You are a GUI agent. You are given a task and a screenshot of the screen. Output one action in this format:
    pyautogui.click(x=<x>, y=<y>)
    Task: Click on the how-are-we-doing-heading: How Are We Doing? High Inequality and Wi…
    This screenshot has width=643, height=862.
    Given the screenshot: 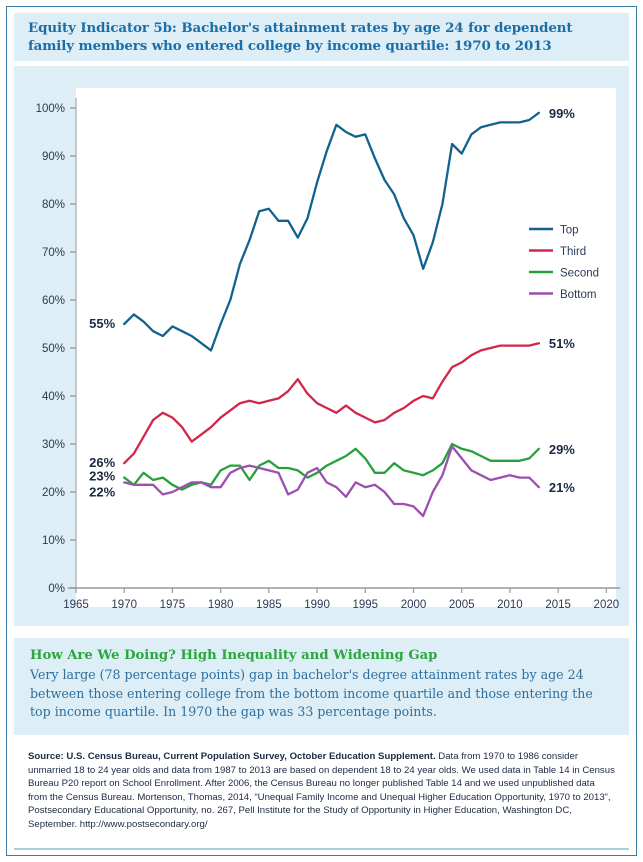 What is the action you would take?
    pyautogui.click(x=234, y=655)
    